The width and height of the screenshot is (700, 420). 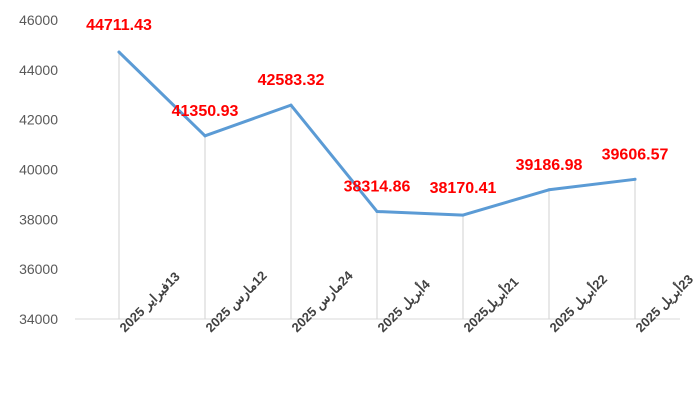 I want to click on y-tick-label: 36000, so click(x=38, y=269).